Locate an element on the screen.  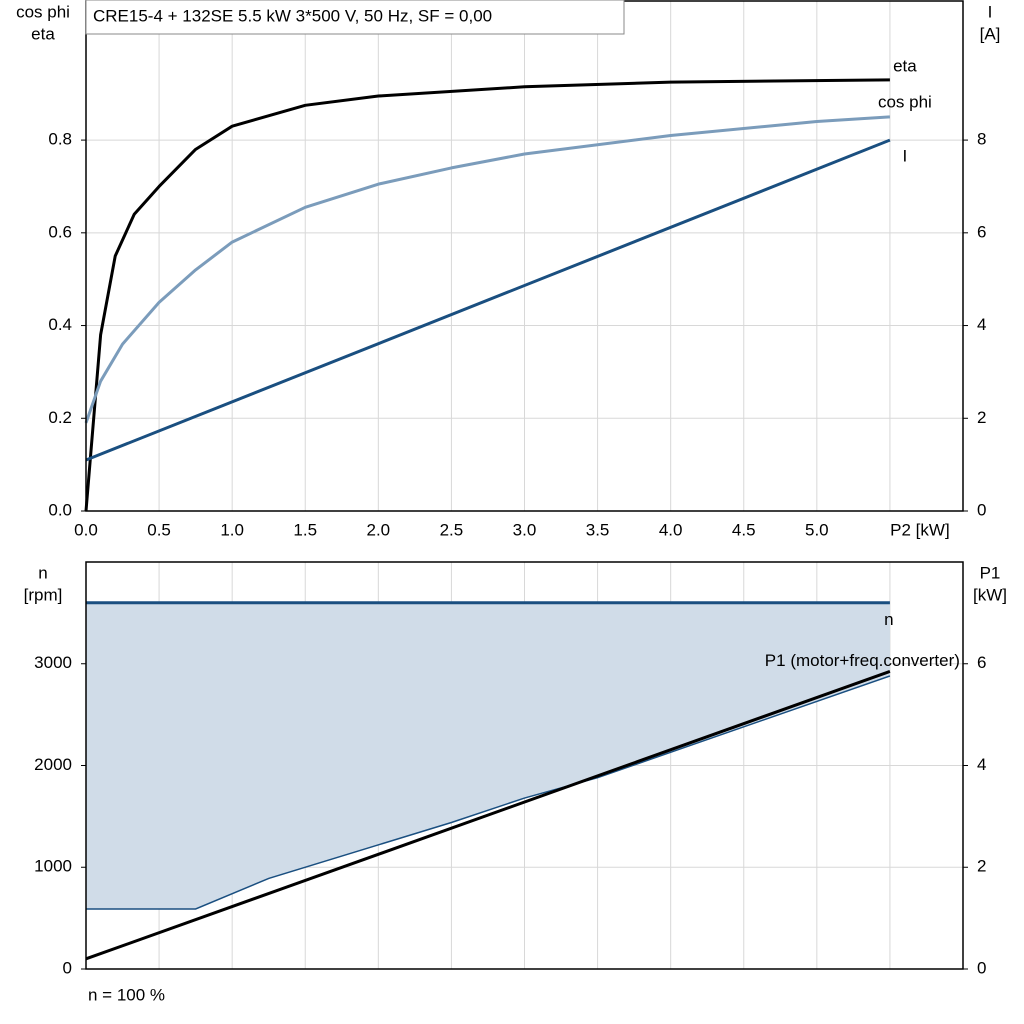
series-label: n is located at coordinates (888, 619).